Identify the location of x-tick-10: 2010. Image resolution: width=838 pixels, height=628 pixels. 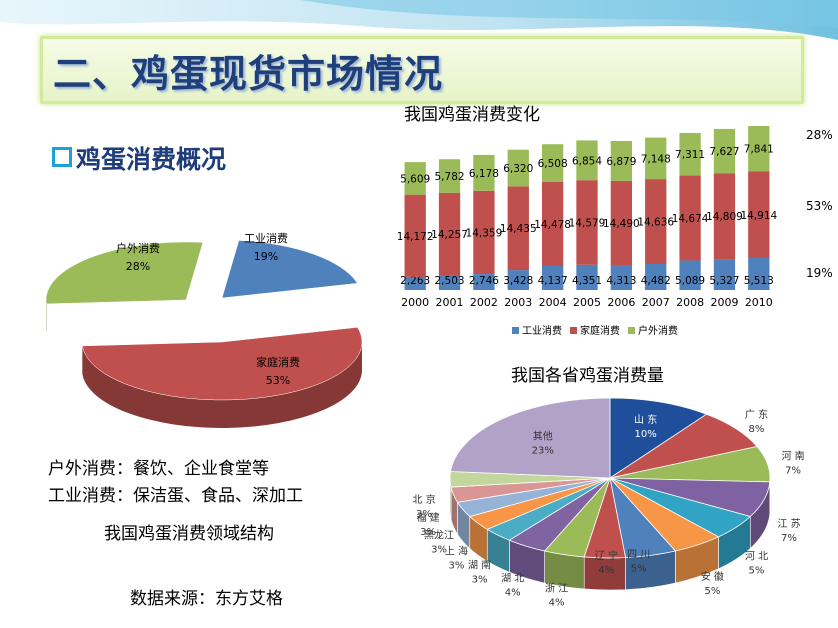
(759, 302).